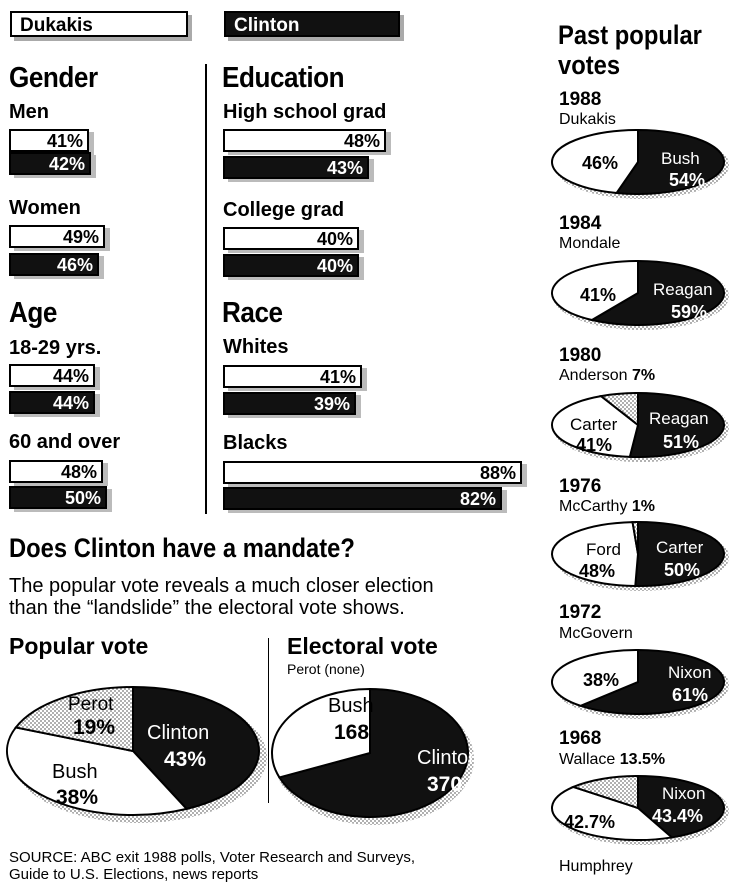  What do you see at coordinates (49, 140) in the screenshot?
I see `bar-men-dukakis: 41%` at bounding box center [49, 140].